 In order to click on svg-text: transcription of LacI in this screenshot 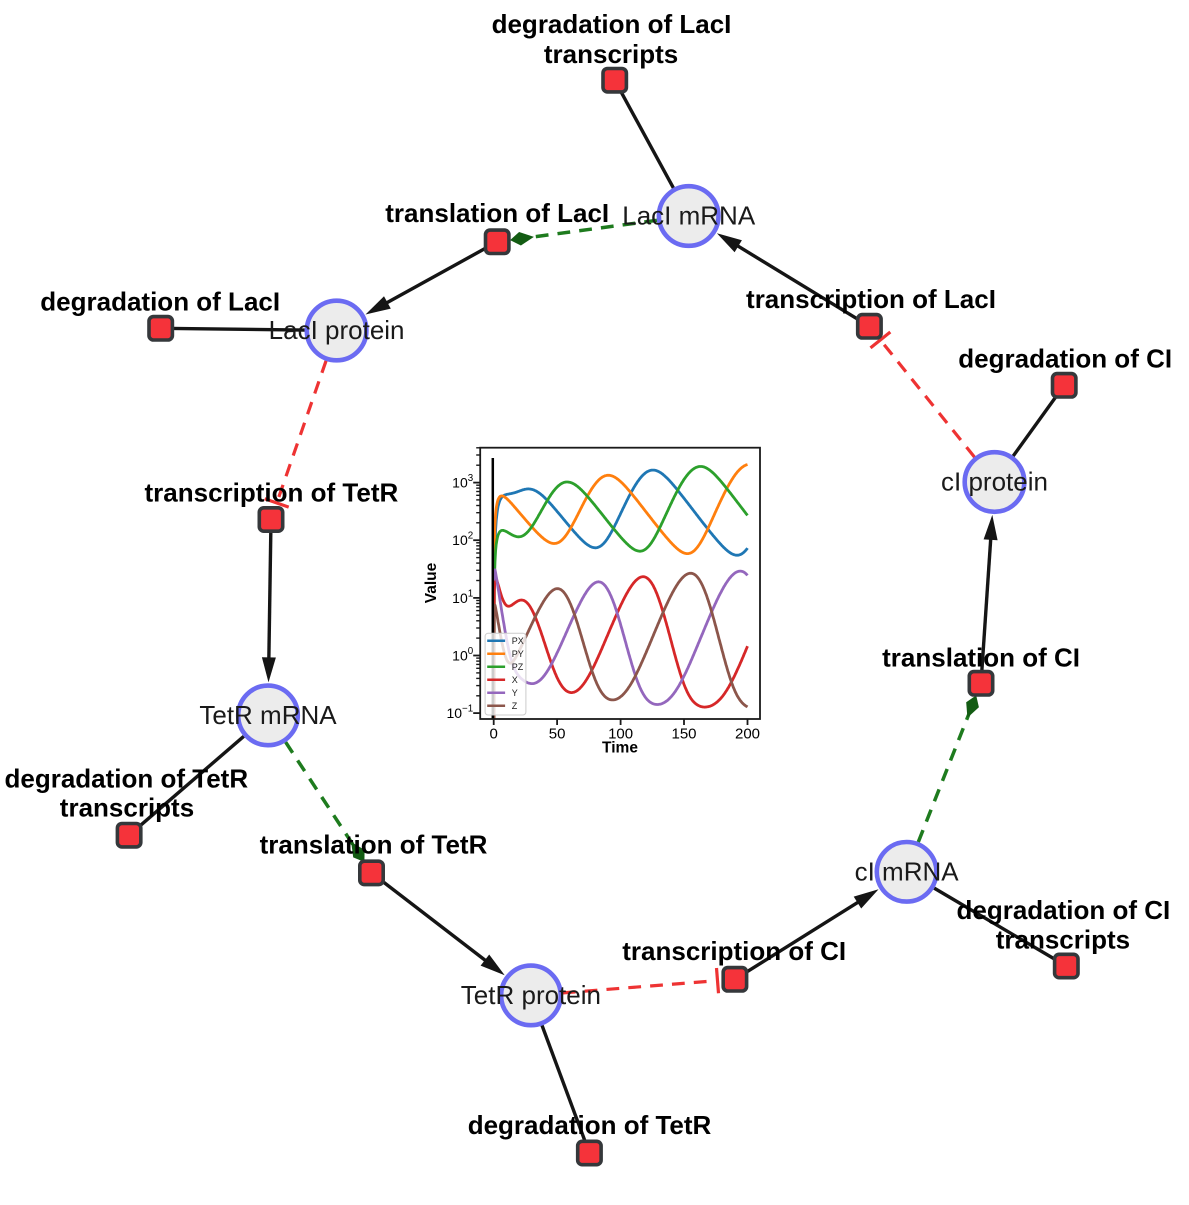, I will do `click(871, 299)`.